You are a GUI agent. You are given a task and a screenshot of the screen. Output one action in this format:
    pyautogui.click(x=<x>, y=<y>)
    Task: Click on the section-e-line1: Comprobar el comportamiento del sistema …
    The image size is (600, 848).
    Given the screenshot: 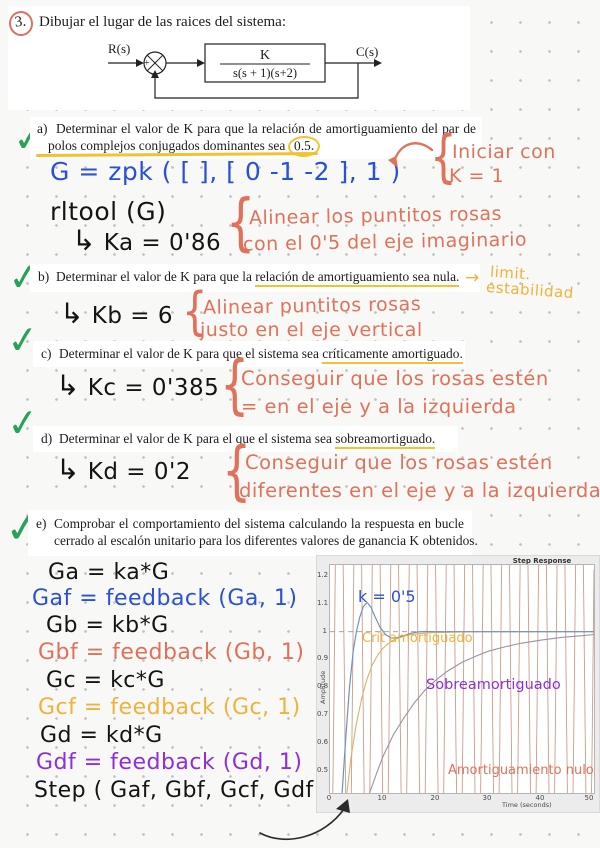 What is the action you would take?
    pyautogui.click(x=259, y=523)
    